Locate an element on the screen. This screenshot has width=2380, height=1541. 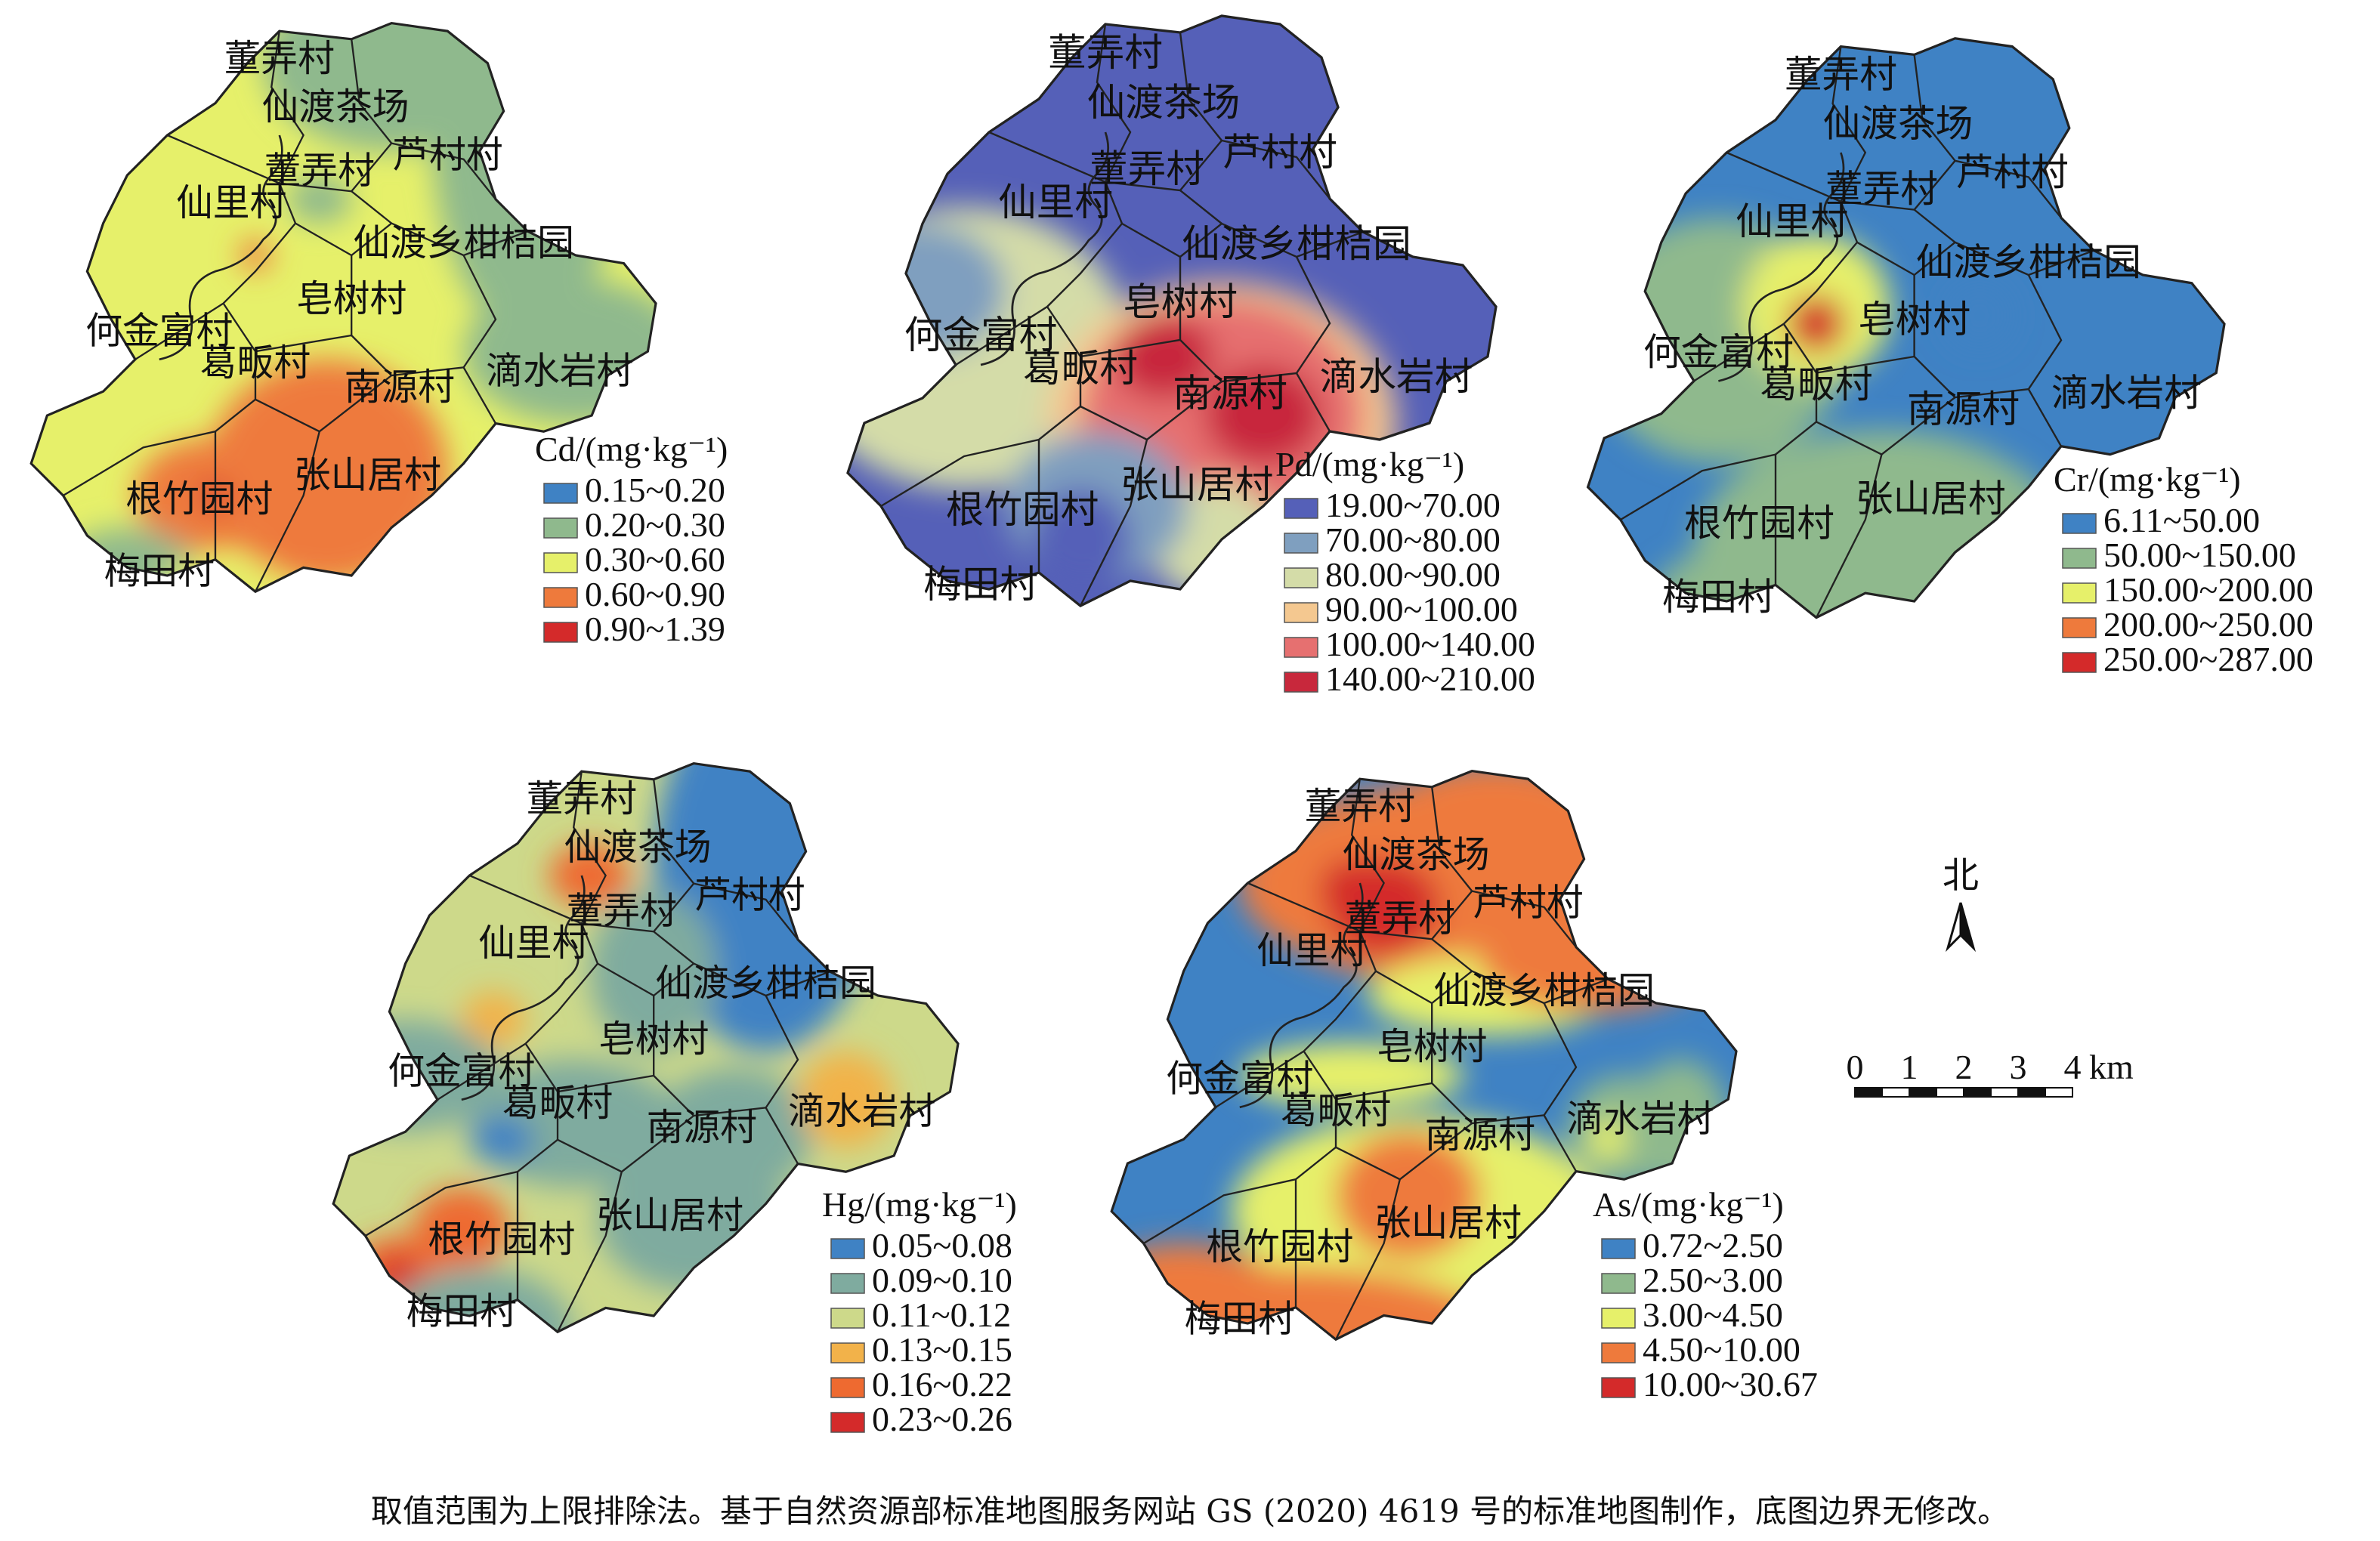
north-arrow: 北 is located at coordinates (1961, 903).